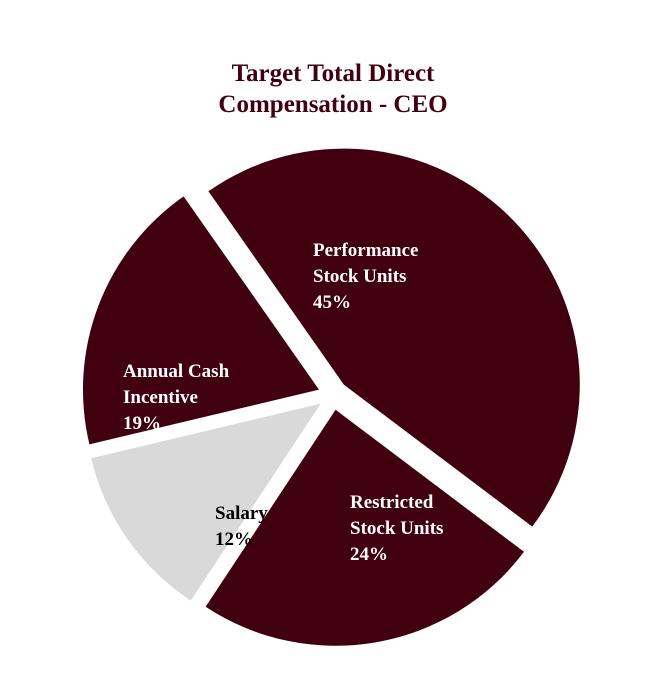 Image resolution: width=666 pixels, height=700 pixels. What do you see at coordinates (333, 89) in the screenshot?
I see `chart-title: Target Total Direct Compensation - CEO` at bounding box center [333, 89].